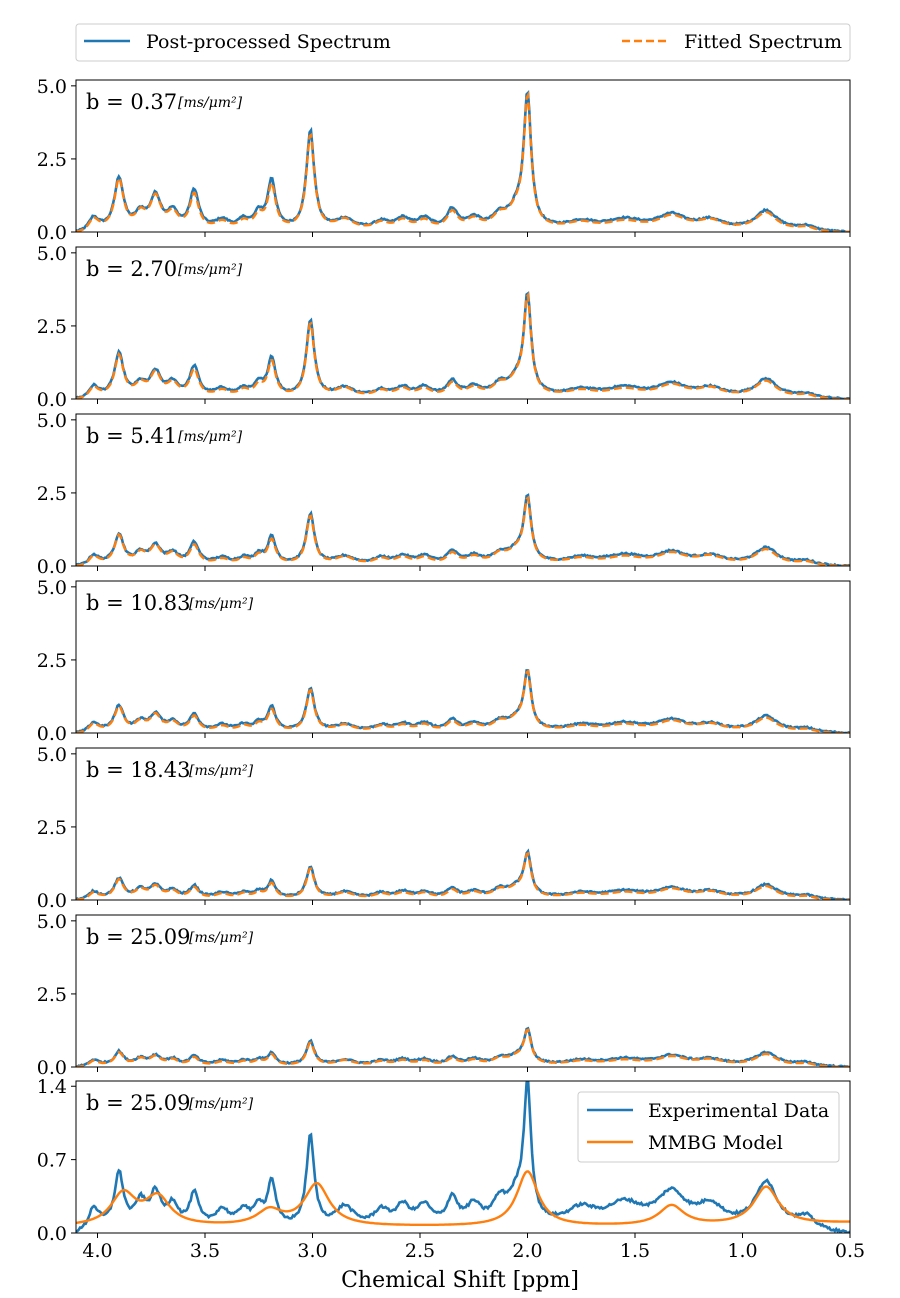 This screenshot has width=900, height=1298. I want to click on x-tick-label: 1.0, so click(742, 1251).